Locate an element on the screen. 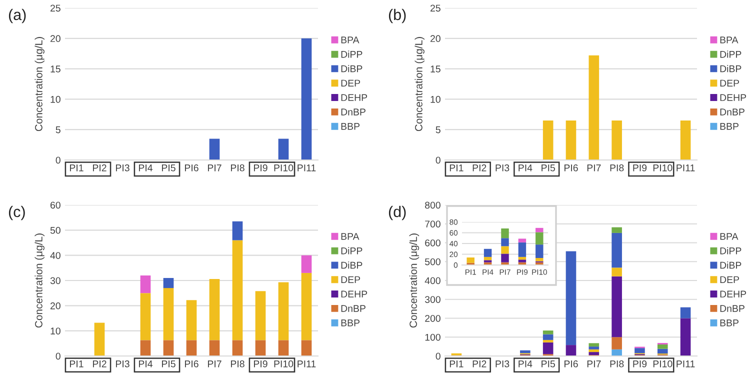 The image size is (753, 377). y-tick-label: 300 is located at coordinates (432, 299).